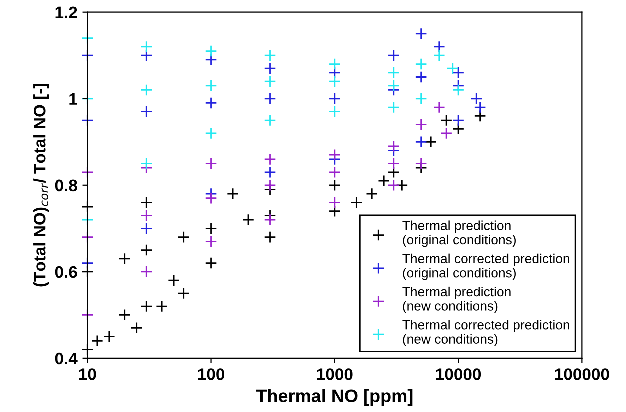  I want to click on y-tick-label: 1, so click(74, 99).